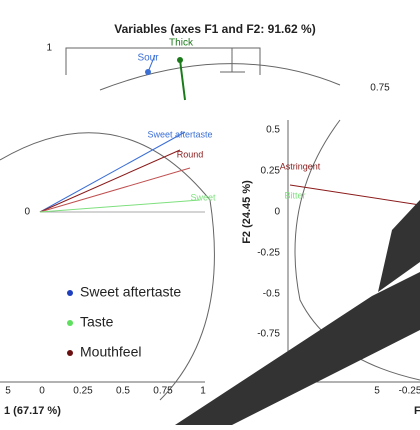 This screenshot has width=420, height=430. I want to click on label: Round, so click(190, 154).